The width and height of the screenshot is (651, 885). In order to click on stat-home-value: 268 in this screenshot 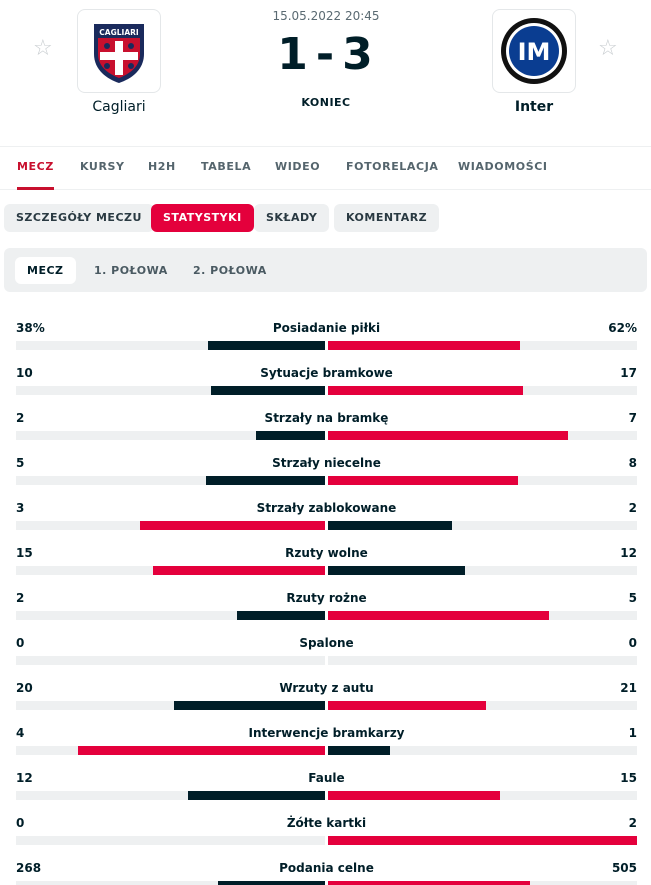, I will do `click(29, 868)`.